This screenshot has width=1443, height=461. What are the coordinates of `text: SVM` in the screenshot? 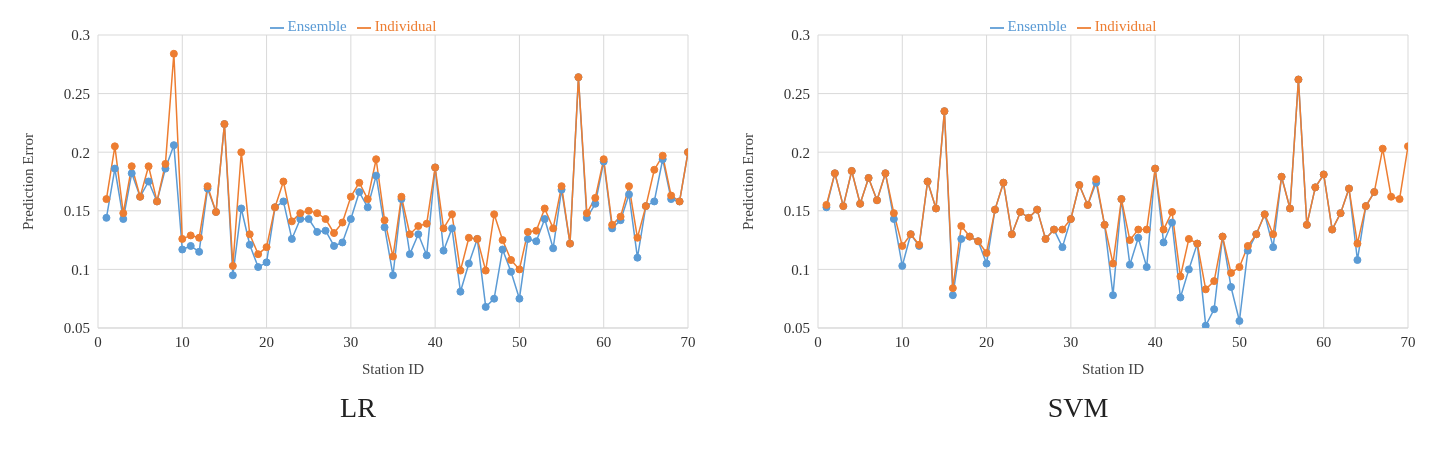 It's located at (1078, 408).